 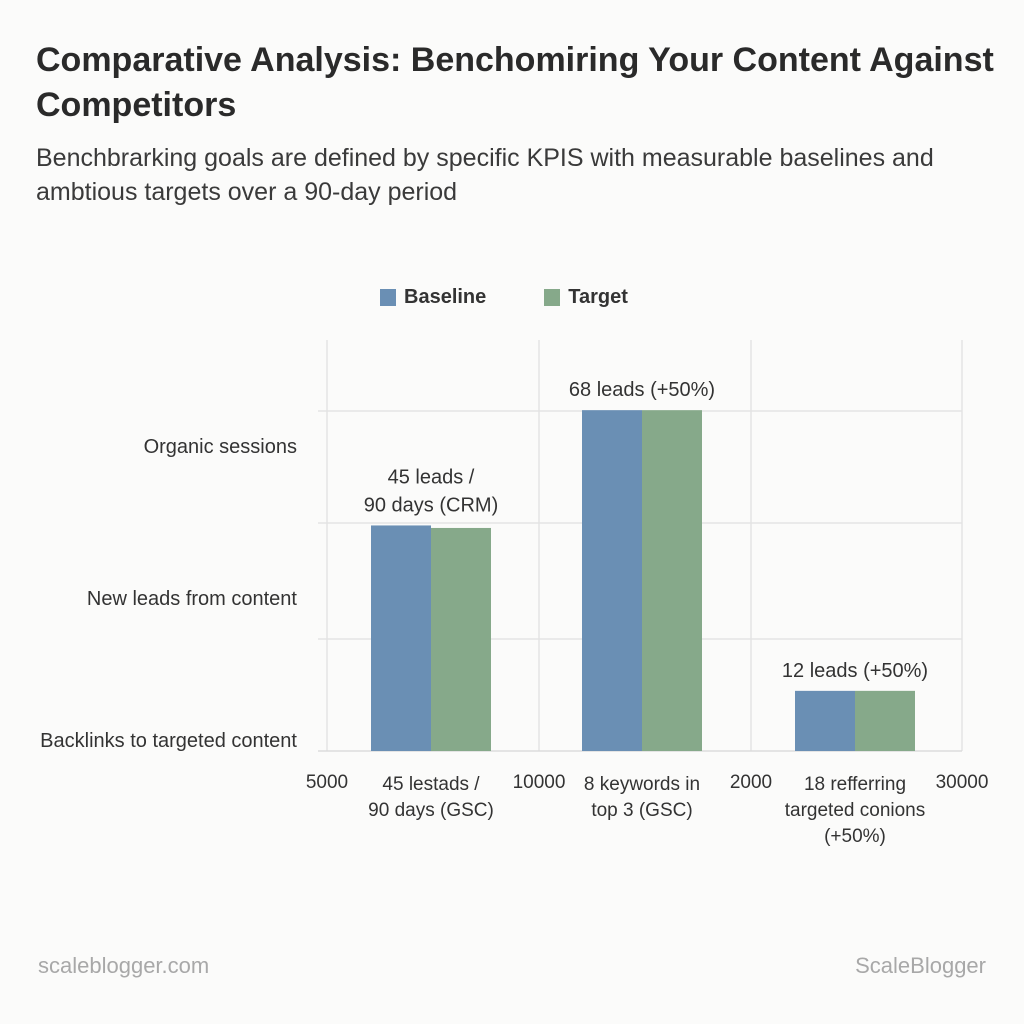 I want to click on data-label: 68 leads (+50%), so click(x=642, y=390).